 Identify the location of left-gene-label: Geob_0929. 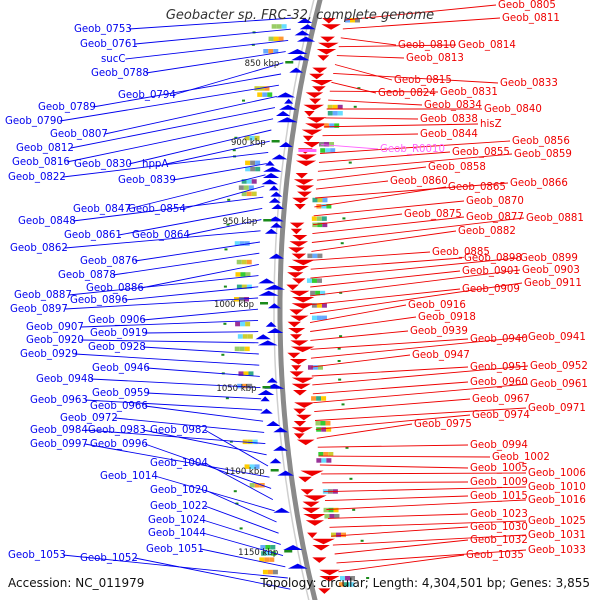
(49, 354).